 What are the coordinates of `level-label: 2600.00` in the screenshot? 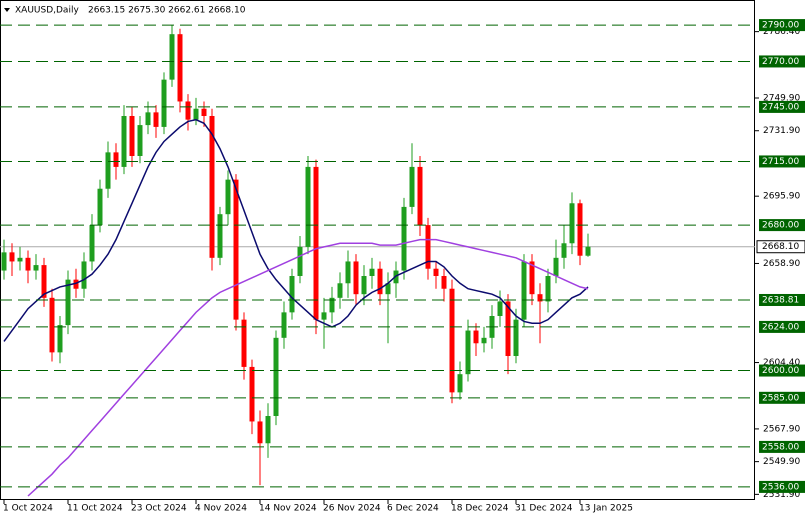 It's located at (780, 371).